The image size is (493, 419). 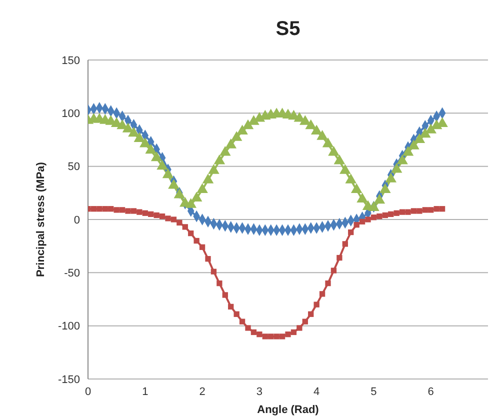 I want to click on y-tick-label: 150, so click(x=71, y=60).